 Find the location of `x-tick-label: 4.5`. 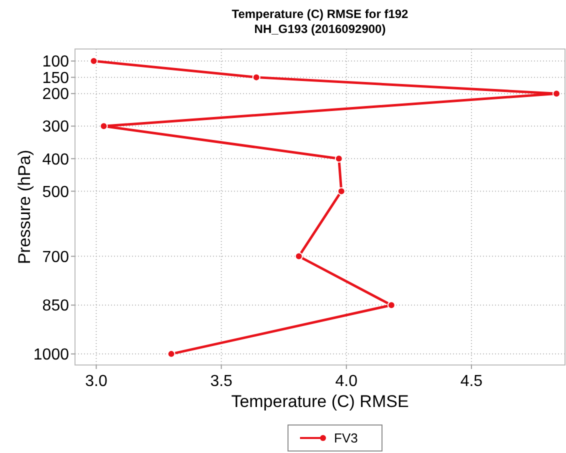

x-tick-label: 4.5 is located at coordinates (471, 381).